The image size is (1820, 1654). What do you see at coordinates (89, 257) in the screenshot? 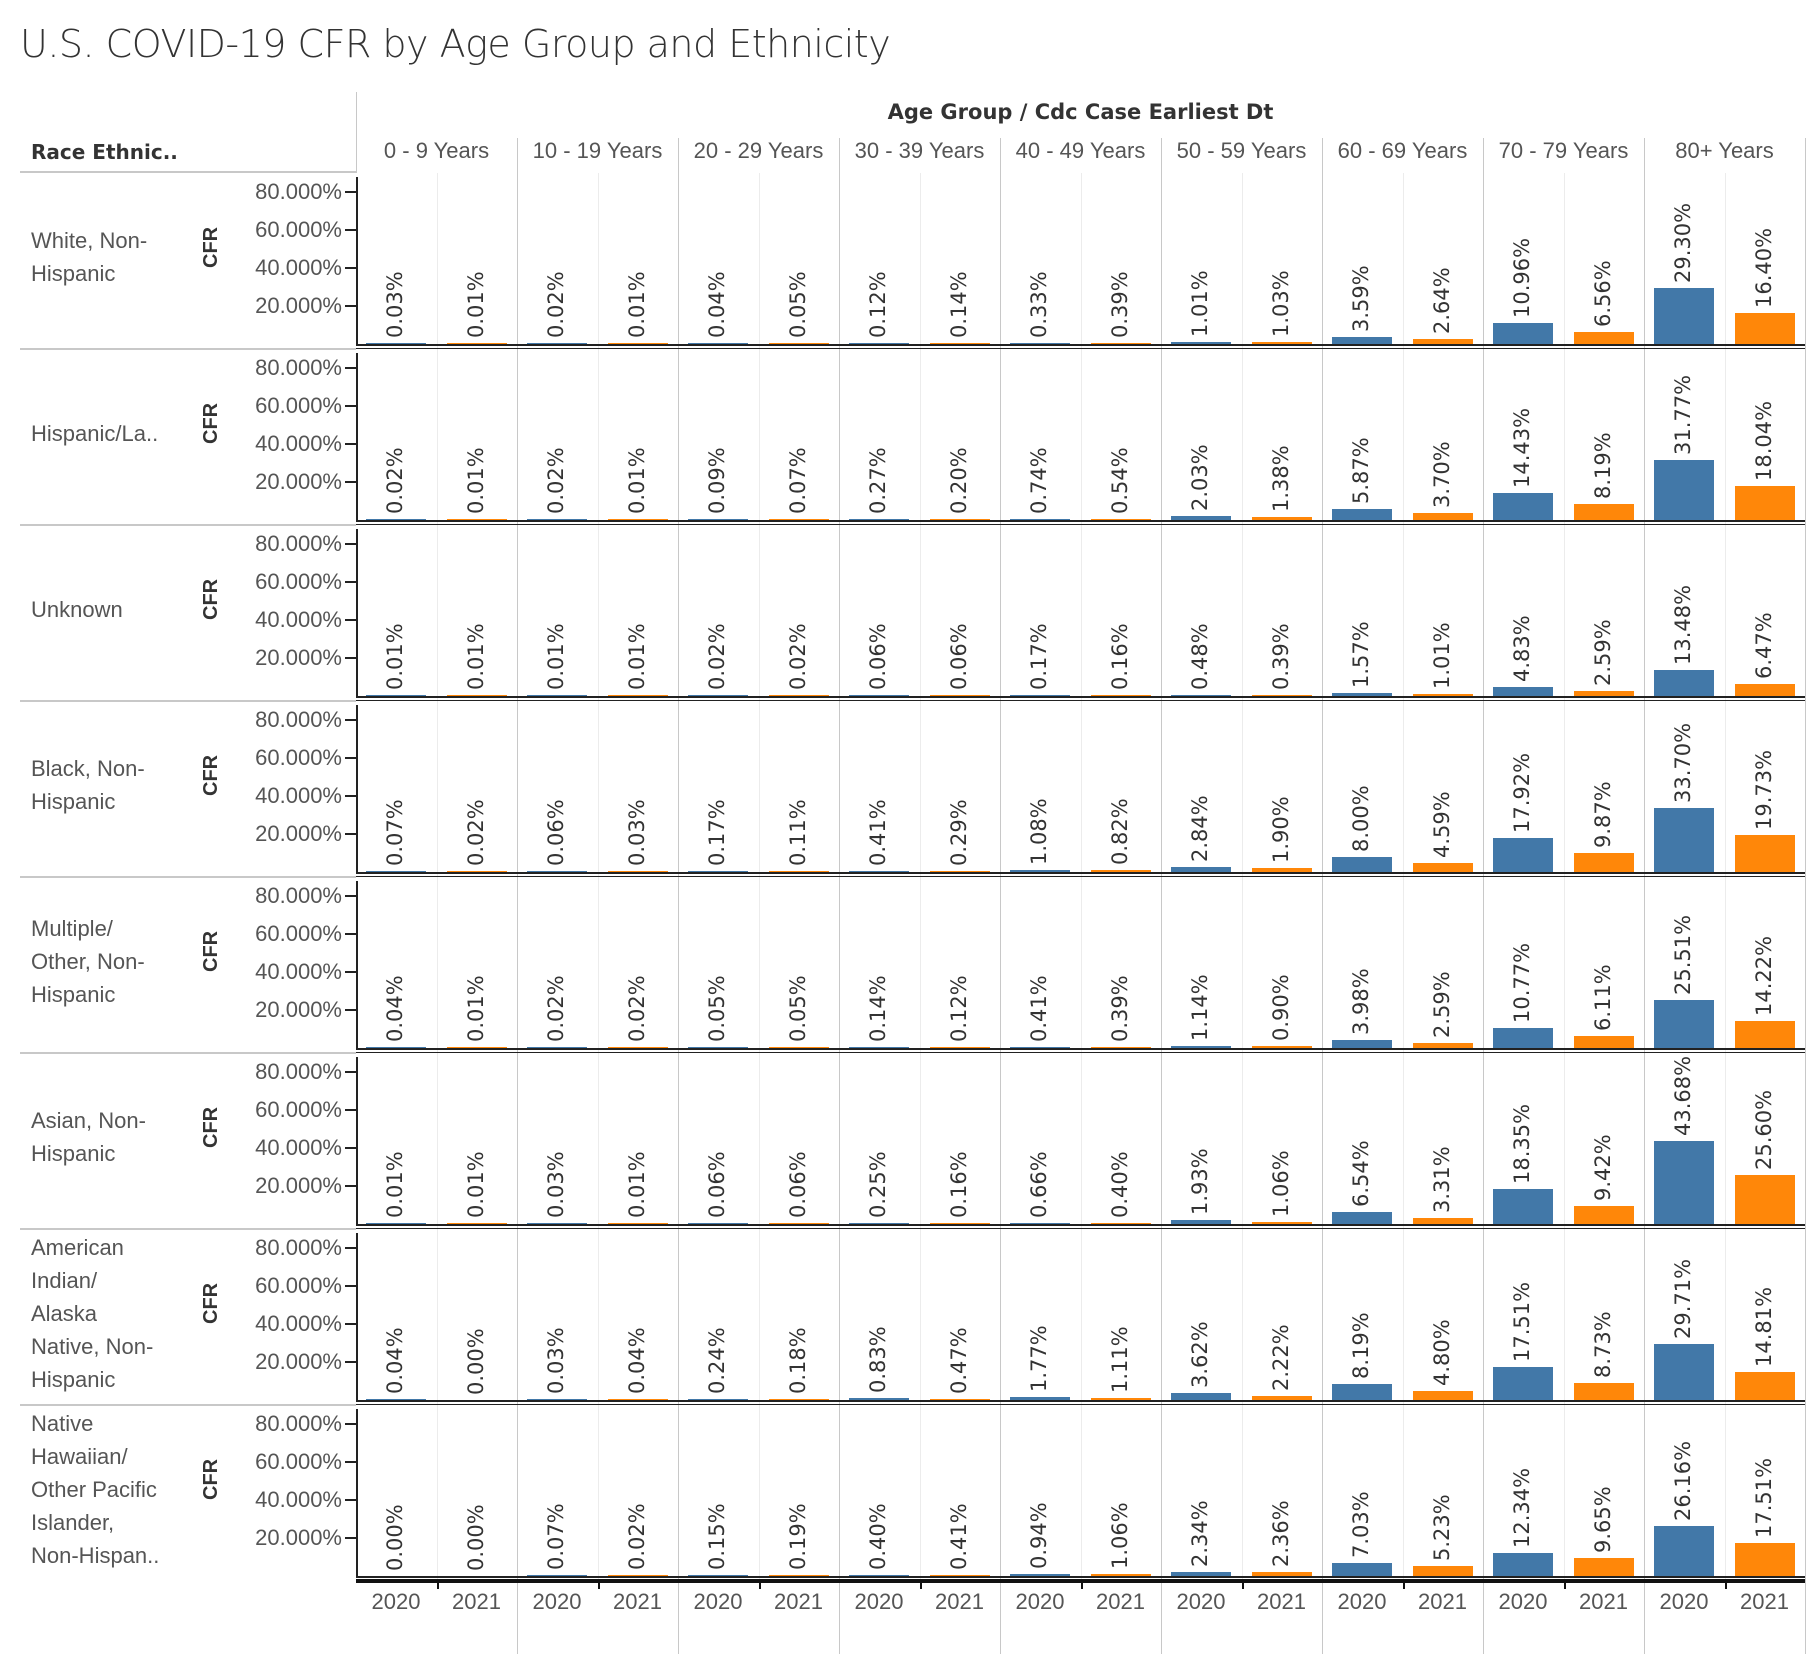
I see `row-label: White, Non- Hispanic` at bounding box center [89, 257].